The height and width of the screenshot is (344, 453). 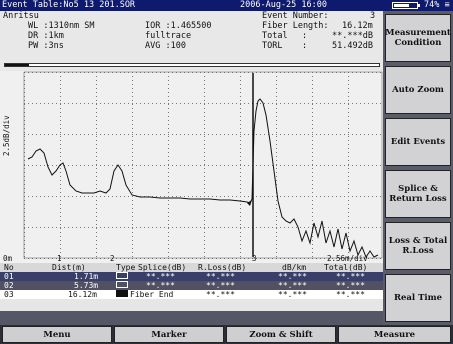 I want to click on marker-2-label: 2, so click(x=112, y=258).